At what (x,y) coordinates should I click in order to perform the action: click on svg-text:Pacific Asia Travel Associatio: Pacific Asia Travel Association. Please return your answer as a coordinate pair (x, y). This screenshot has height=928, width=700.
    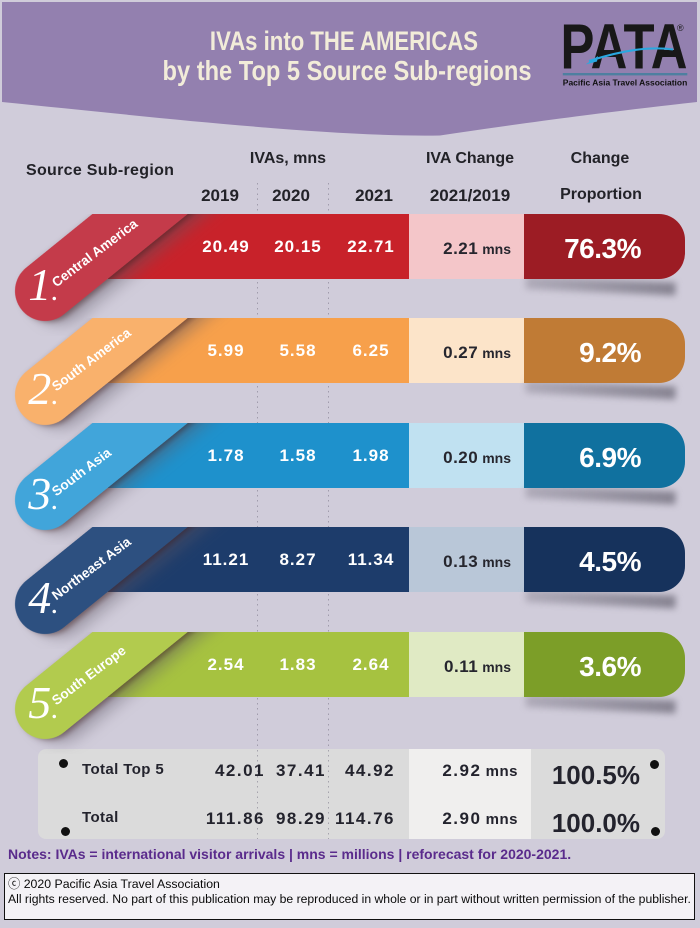
    Looking at the image, I should click on (625, 83).